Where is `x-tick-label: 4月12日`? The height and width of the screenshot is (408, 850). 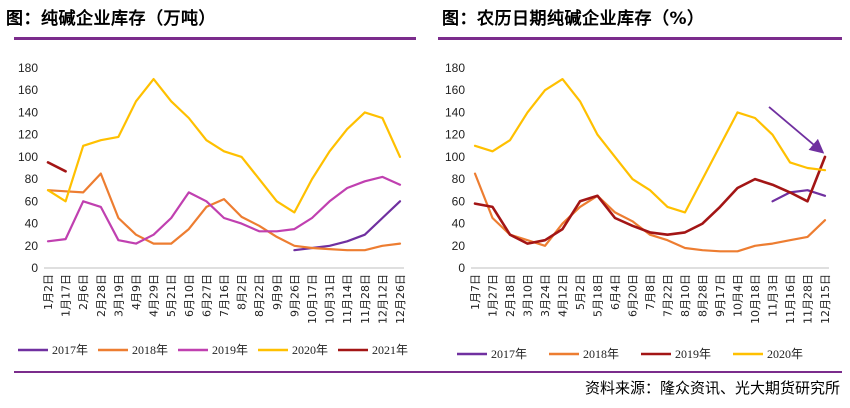 x-tick-label: 4月12日 is located at coordinates (563, 295).